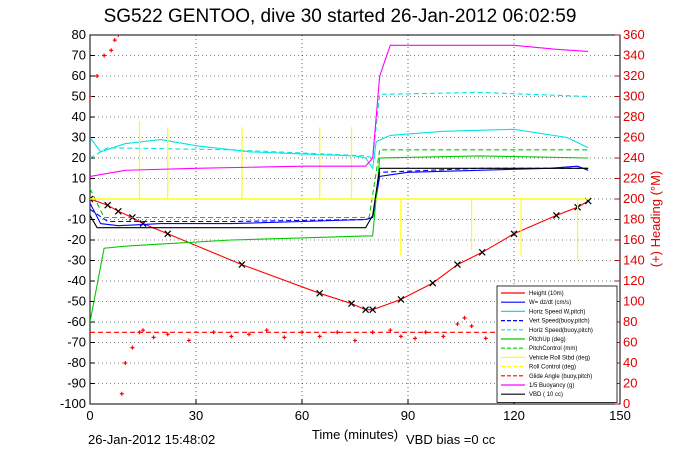 This screenshot has height=454, width=681. What do you see at coordinates (634, 34) in the screenshot?
I see `y2-tick-label: 360` at bounding box center [634, 34].